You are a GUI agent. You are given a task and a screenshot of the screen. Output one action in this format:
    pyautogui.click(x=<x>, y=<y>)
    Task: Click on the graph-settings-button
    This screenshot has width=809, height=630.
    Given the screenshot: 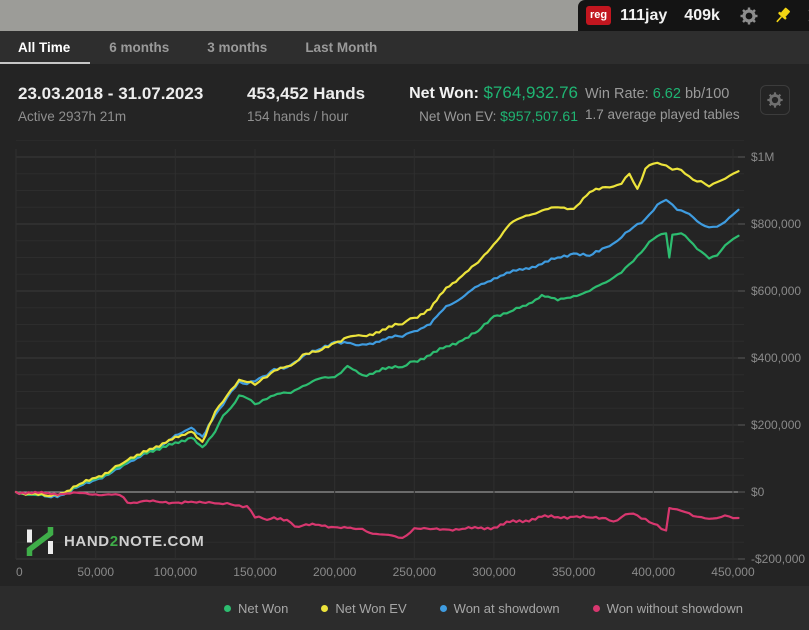 What is the action you would take?
    pyautogui.click(x=775, y=100)
    